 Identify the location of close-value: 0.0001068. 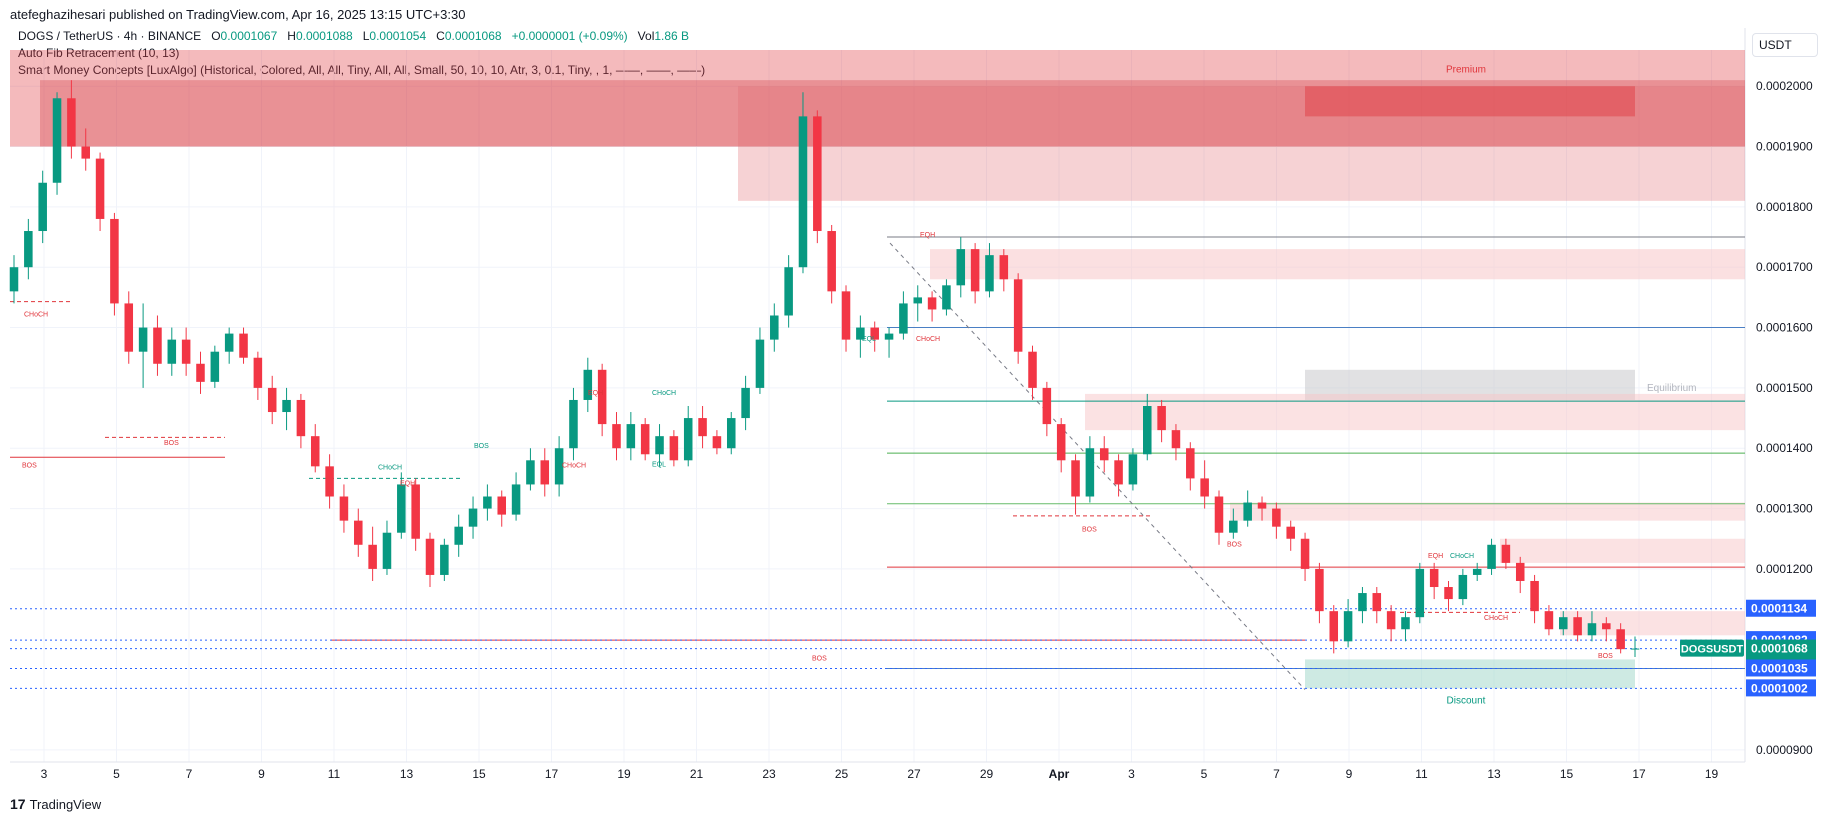
(473, 36).